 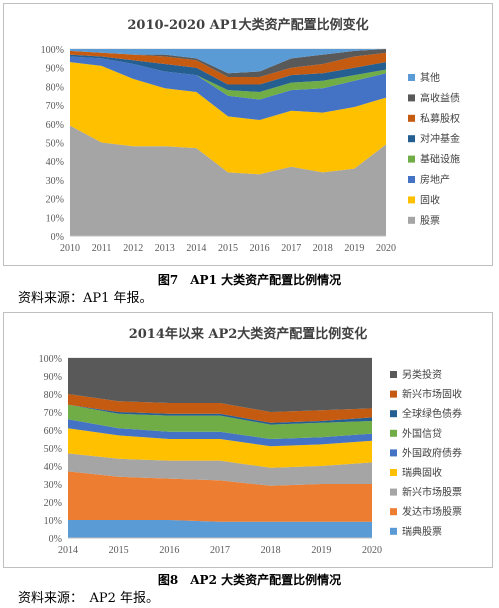 I want to click on legend-label: 瑞典股票, so click(x=422, y=531).